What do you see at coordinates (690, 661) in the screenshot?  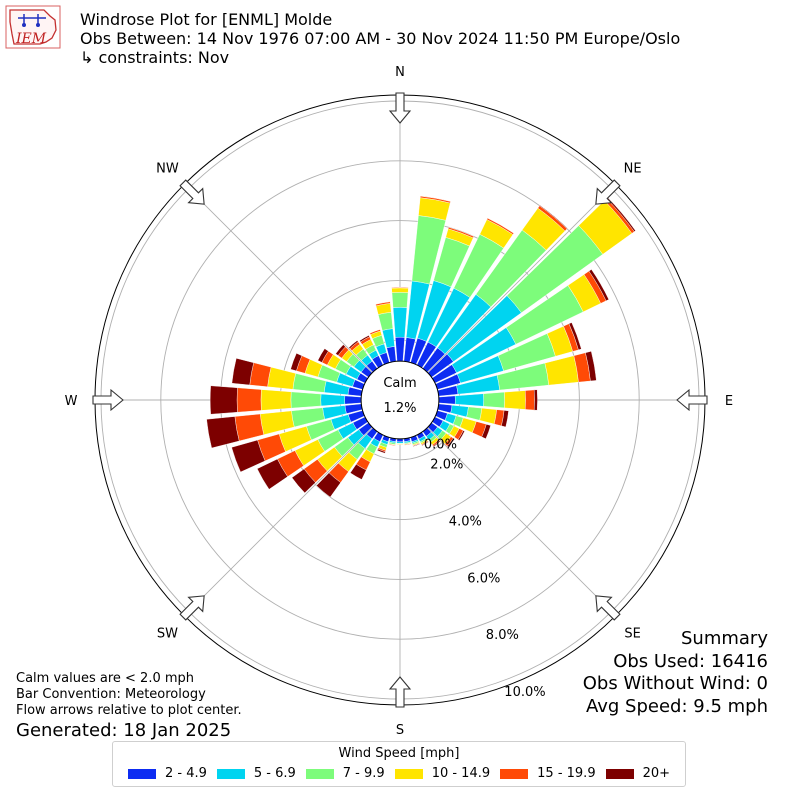 I see `obs-used: Obs Used: 16416` at bounding box center [690, 661].